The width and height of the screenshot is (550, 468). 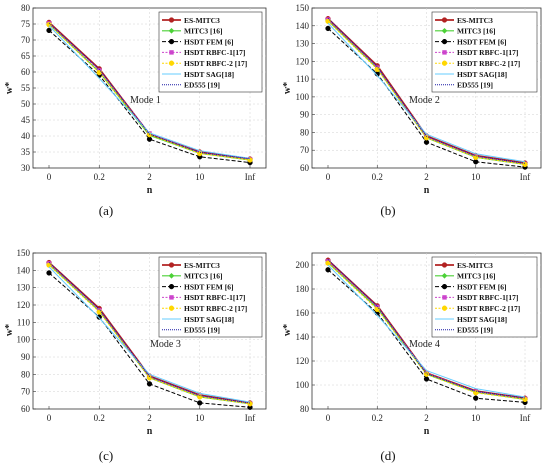 I want to click on y-tick-label: 55, so click(x=26, y=88).